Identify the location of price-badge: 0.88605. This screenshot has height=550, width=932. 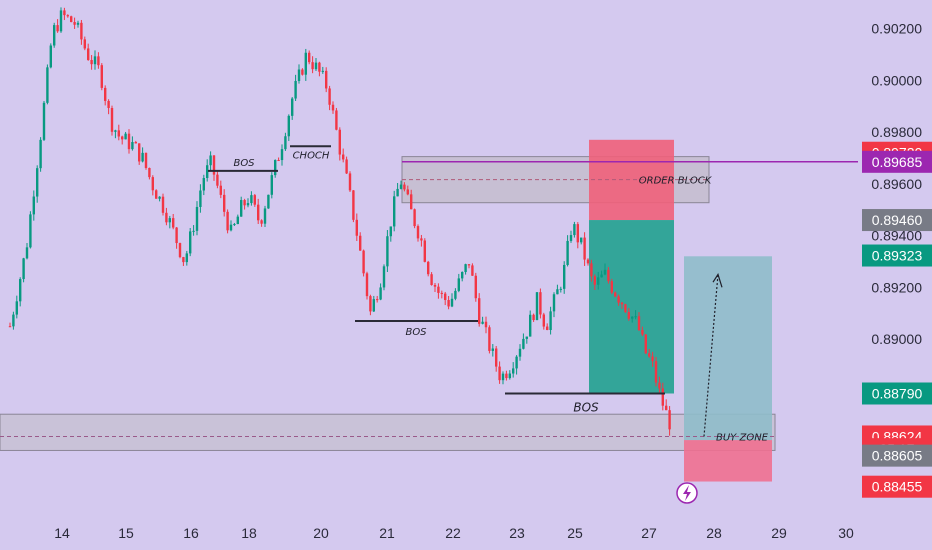
(897, 455).